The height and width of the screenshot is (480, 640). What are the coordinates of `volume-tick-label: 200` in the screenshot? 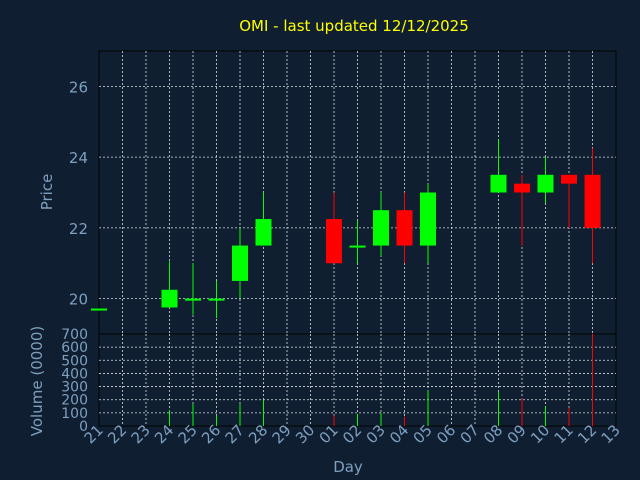 It's located at (74, 401).